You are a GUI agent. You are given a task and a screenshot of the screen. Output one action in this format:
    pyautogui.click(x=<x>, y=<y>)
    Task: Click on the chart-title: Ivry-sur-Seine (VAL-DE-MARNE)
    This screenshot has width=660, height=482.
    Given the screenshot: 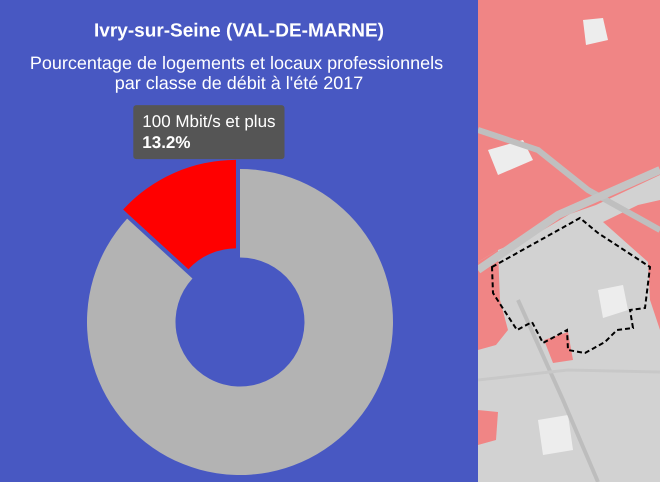 What is the action you would take?
    pyautogui.click(x=239, y=31)
    